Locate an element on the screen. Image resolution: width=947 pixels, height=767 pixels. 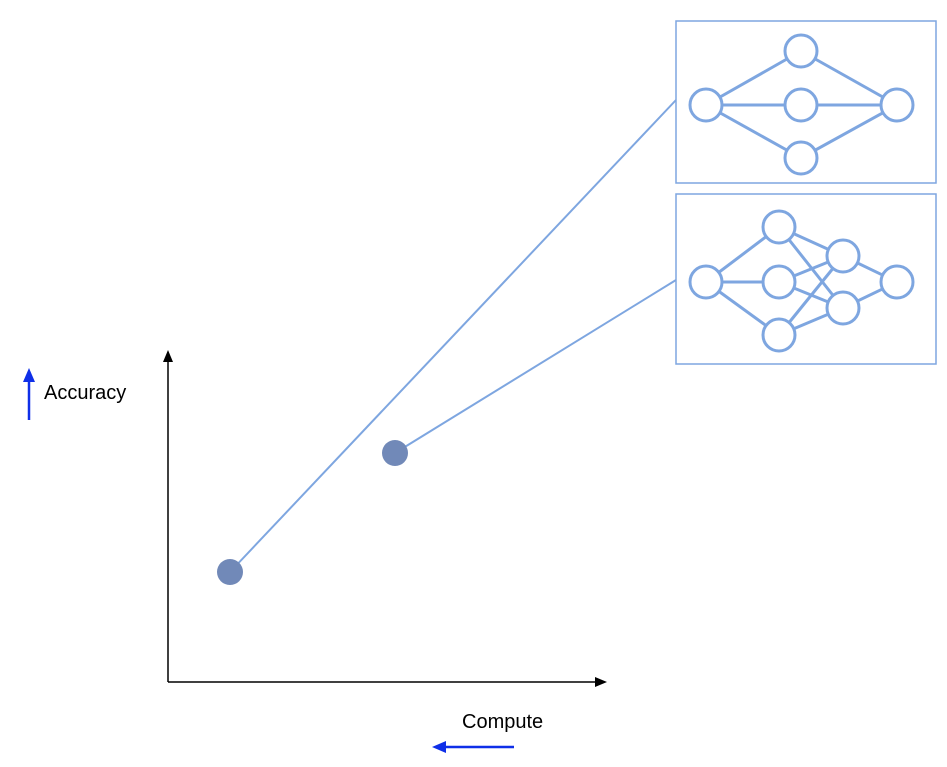
arrow-left-icon is located at coordinates (473, 747).